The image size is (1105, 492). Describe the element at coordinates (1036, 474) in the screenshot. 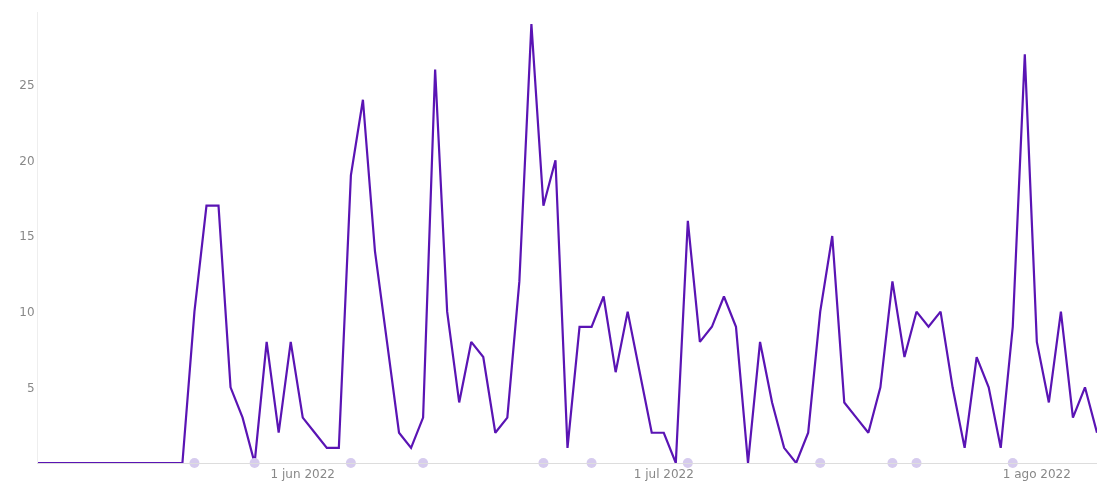

I see `x-tick-label: 1 ago 2022` at that location.